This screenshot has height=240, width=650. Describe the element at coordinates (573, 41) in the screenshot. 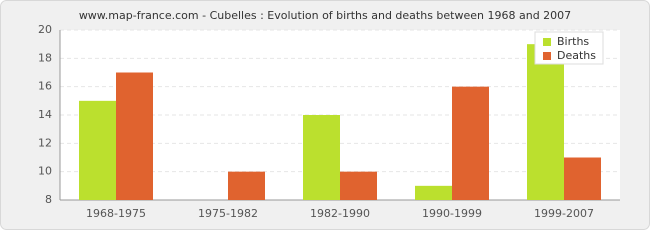

I see `legend-label: Births` at that location.